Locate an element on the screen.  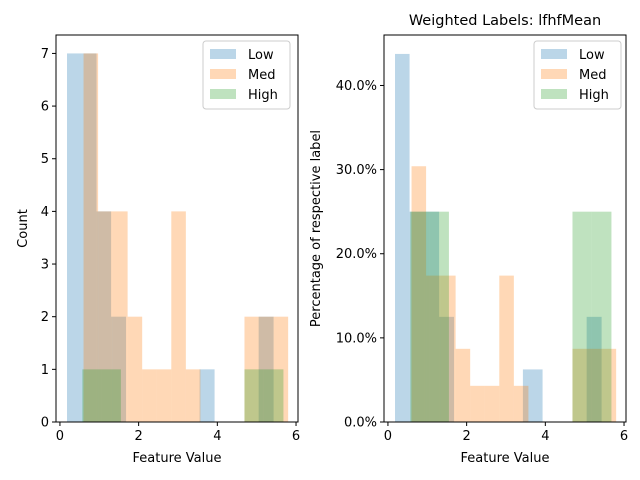
y-tick-label: 1 is located at coordinates (45, 370).